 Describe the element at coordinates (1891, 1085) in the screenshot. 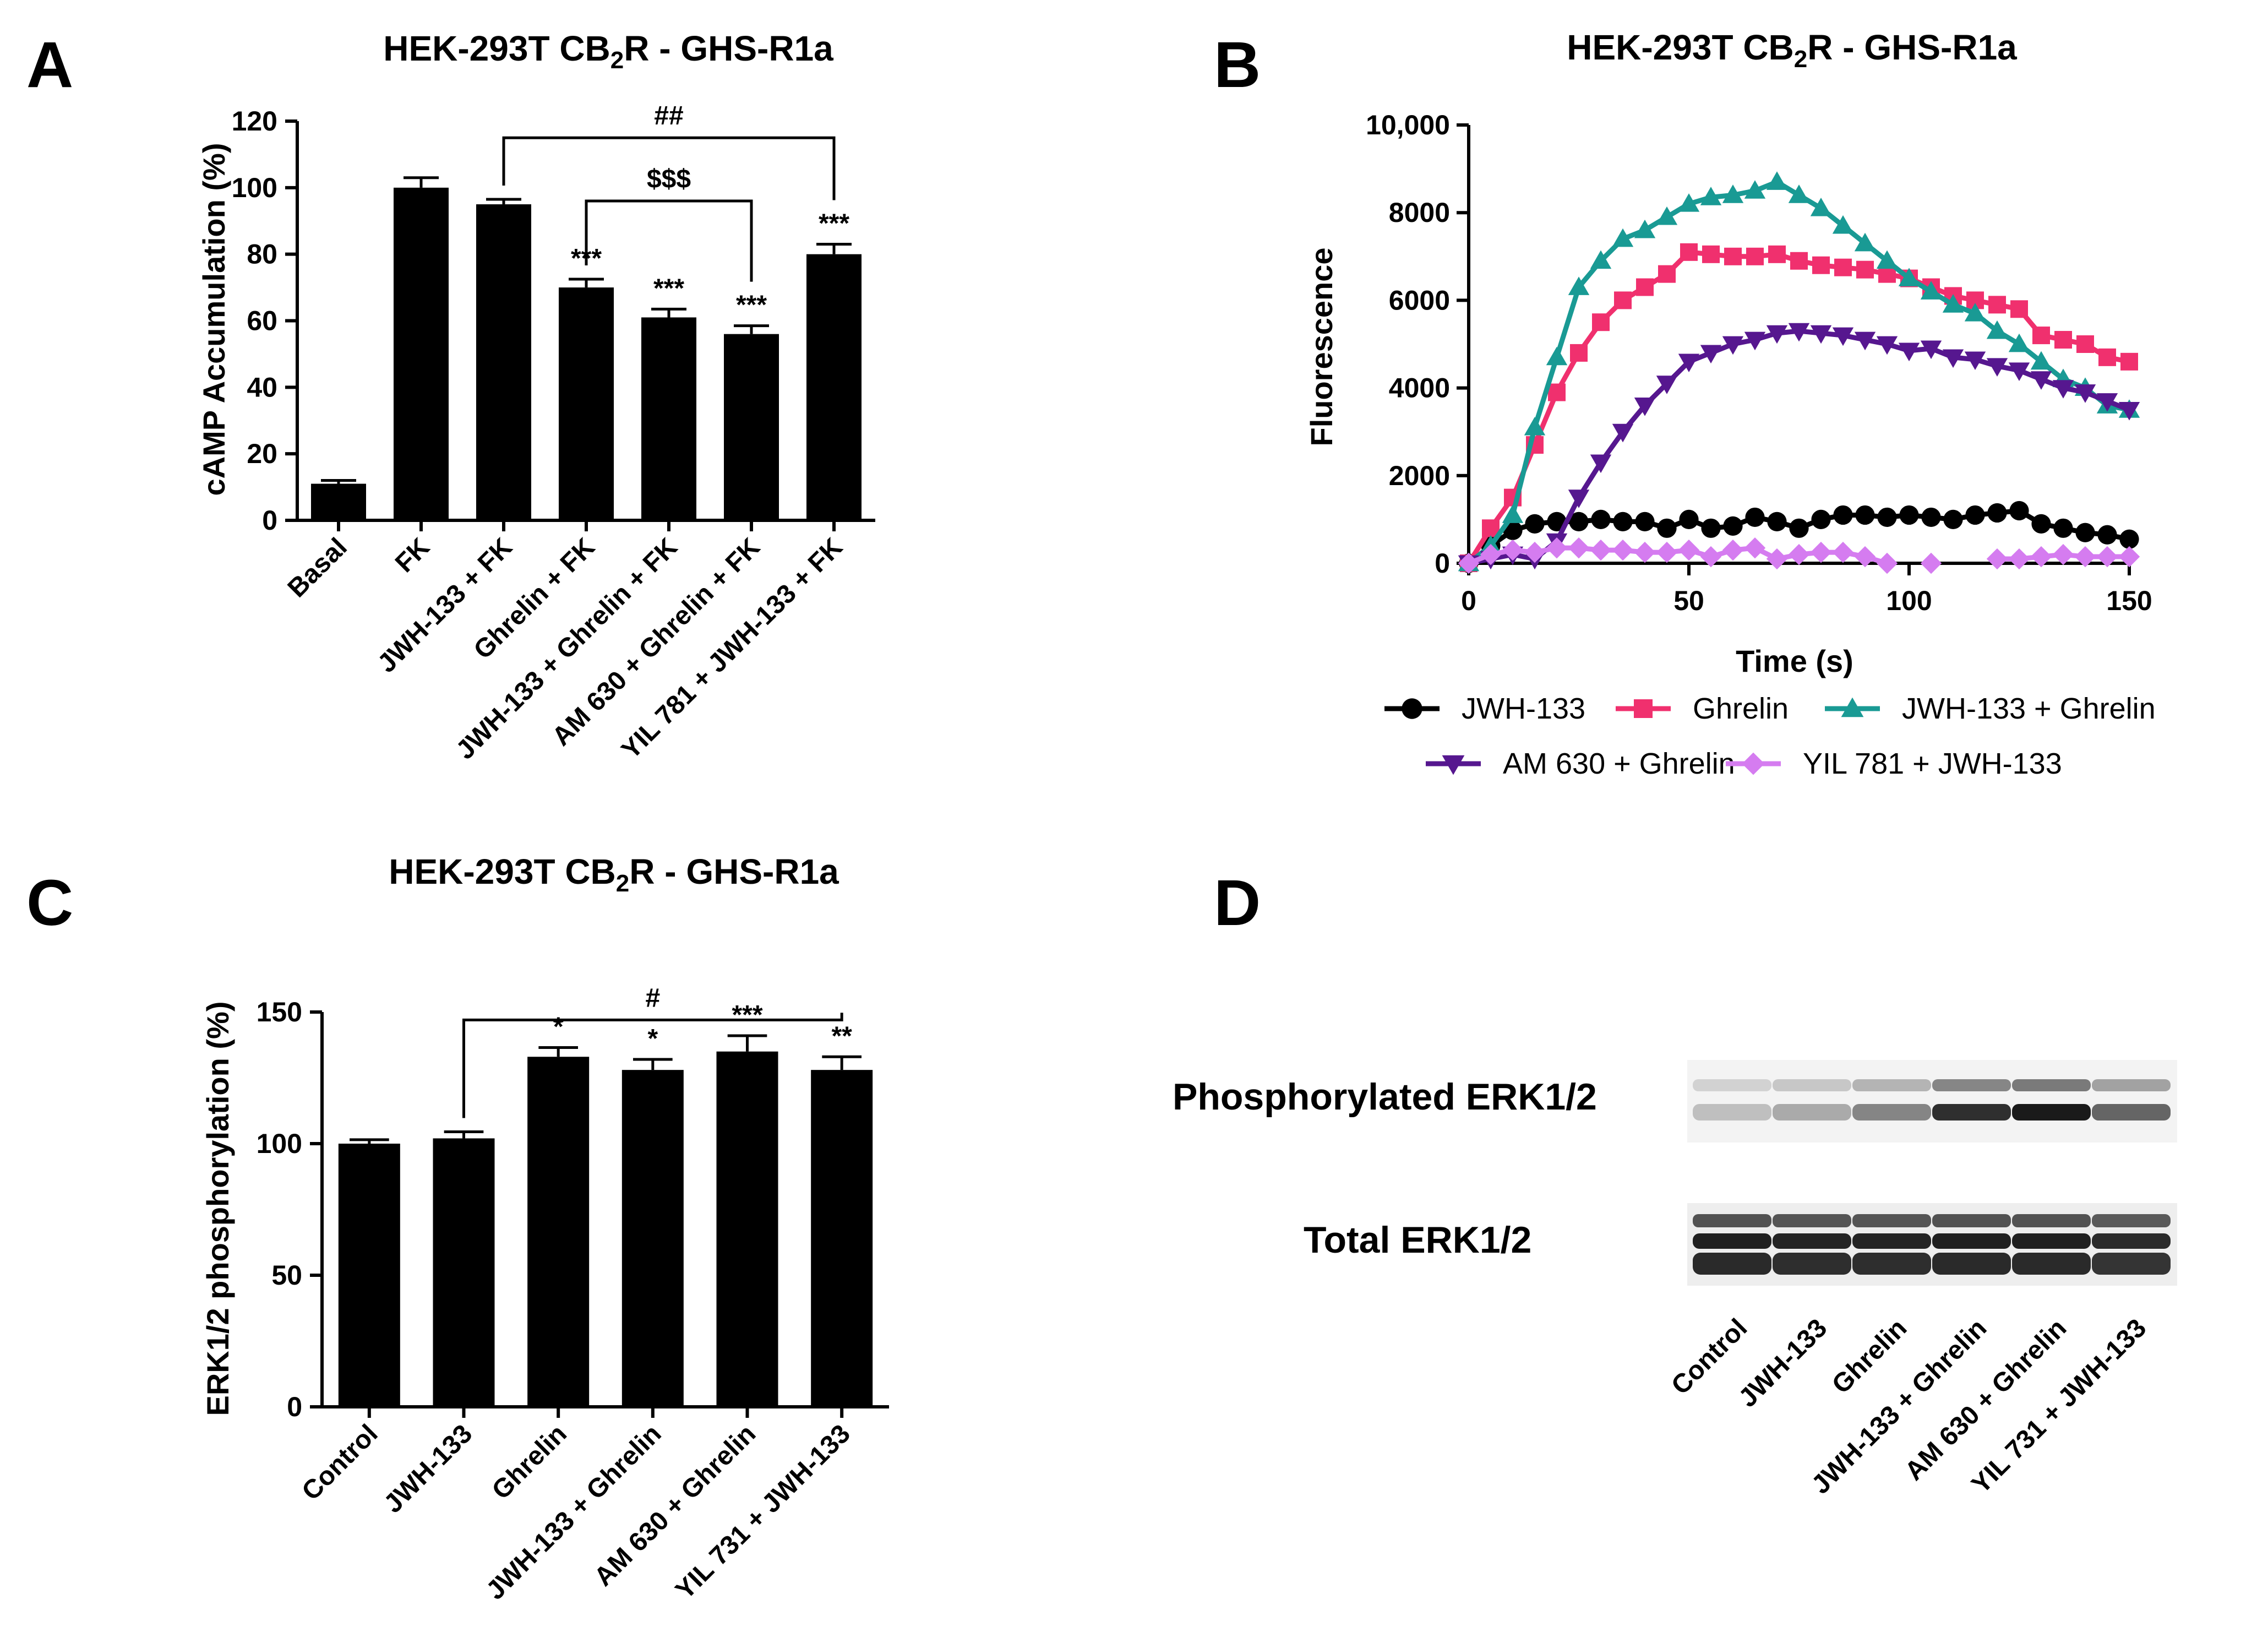

I see `phospho-band-upper` at that location.